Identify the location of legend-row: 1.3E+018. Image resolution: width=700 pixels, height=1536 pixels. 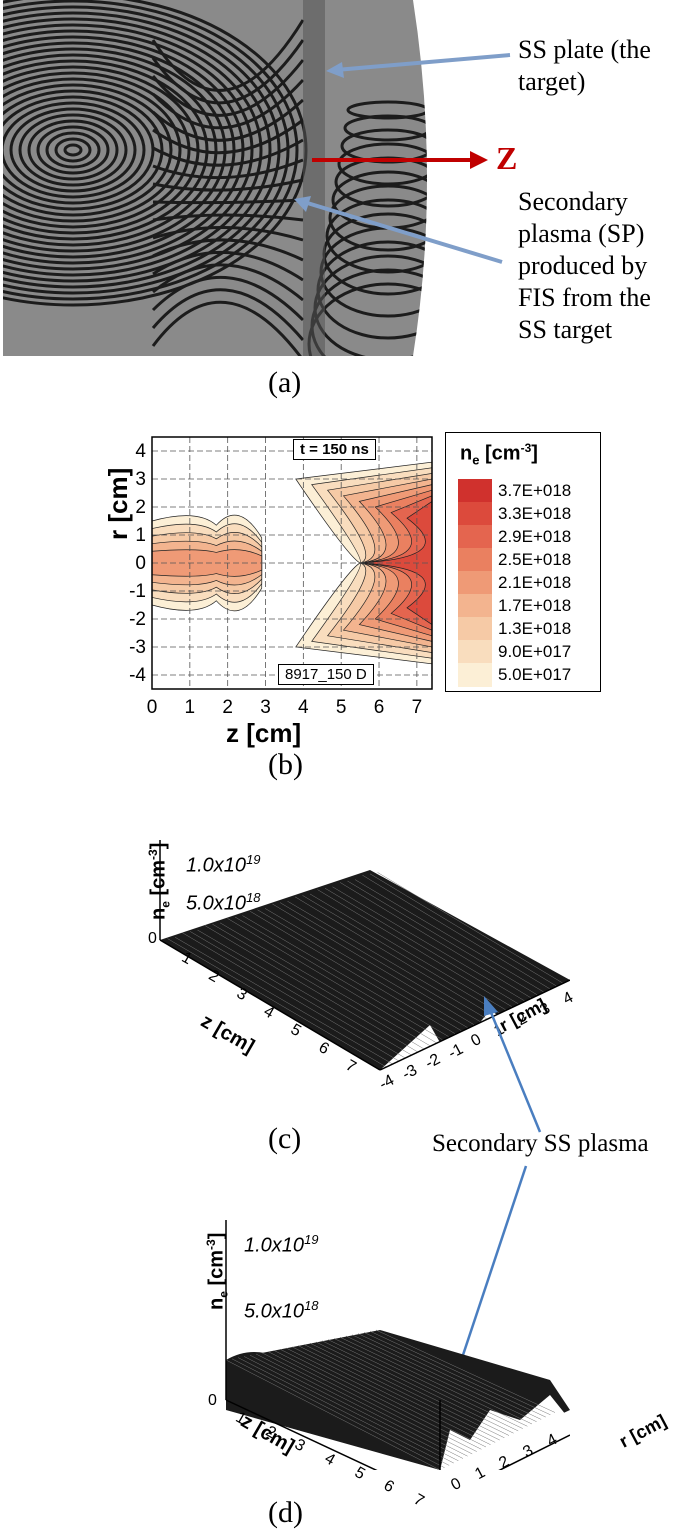
(523, 629).